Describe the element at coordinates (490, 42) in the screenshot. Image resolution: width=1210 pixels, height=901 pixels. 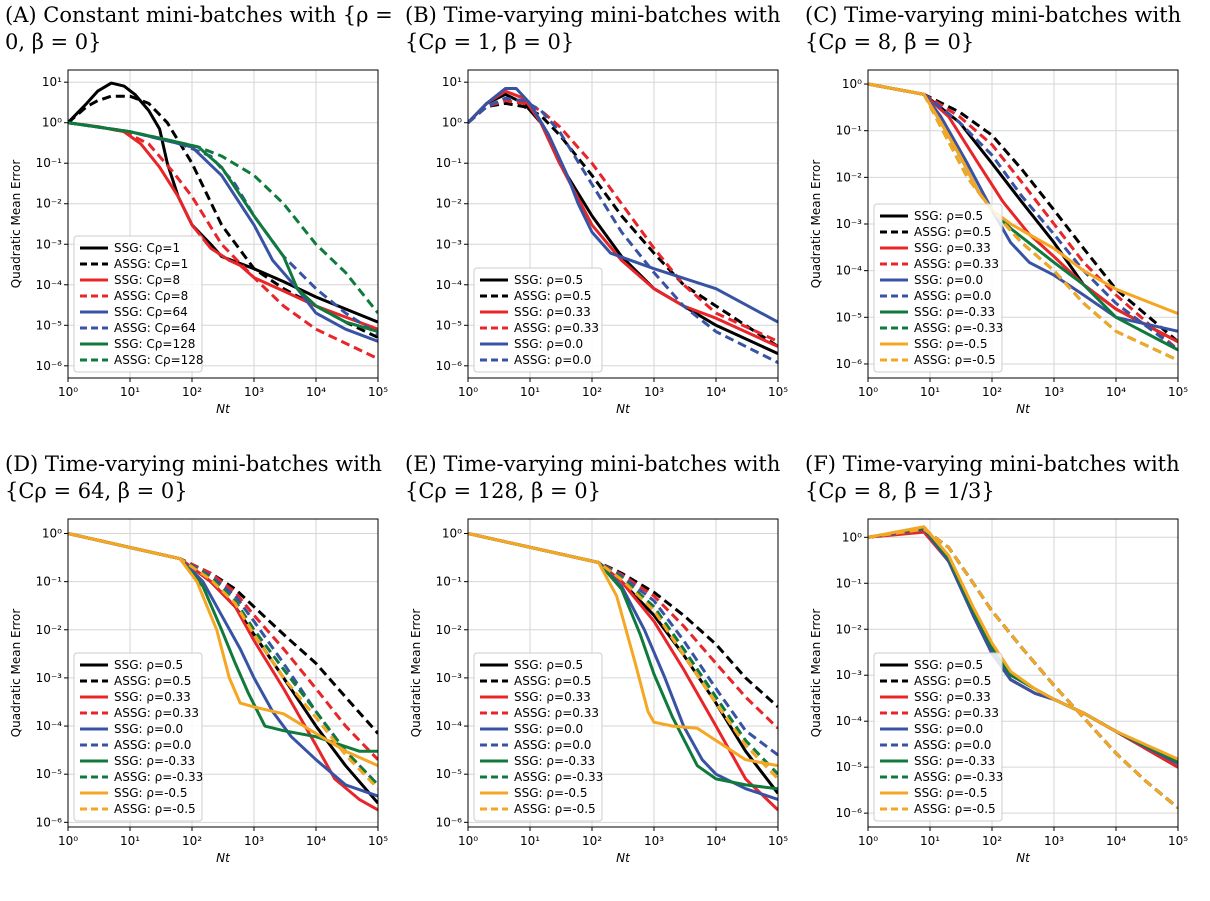
I see `caption-line-2: {Cρ = 1, β = 0}` at that location.